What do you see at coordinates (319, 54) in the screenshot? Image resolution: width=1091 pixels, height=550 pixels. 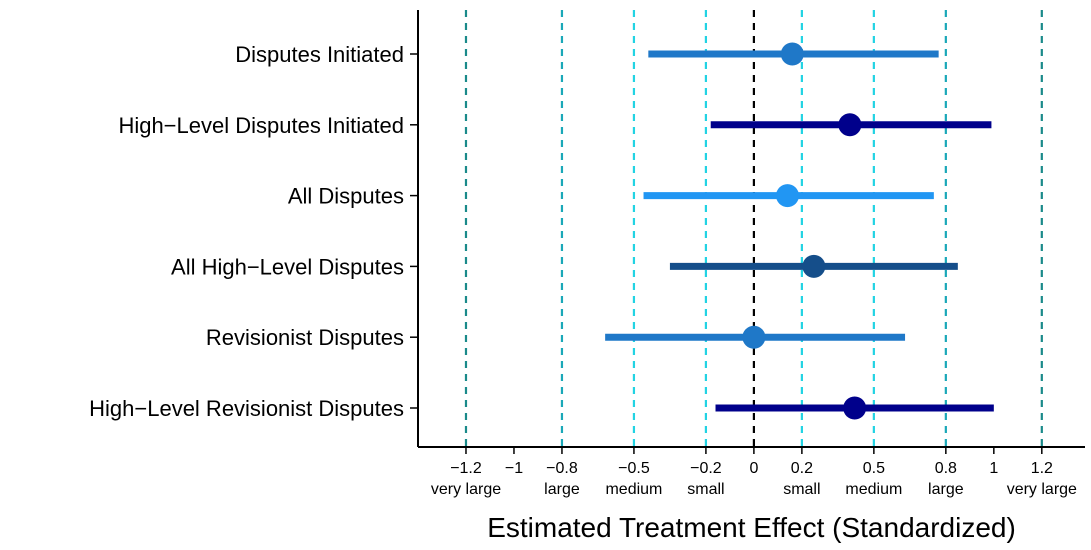 I see `category-label: Disputes Initiated` at bounding box center [319, 54].